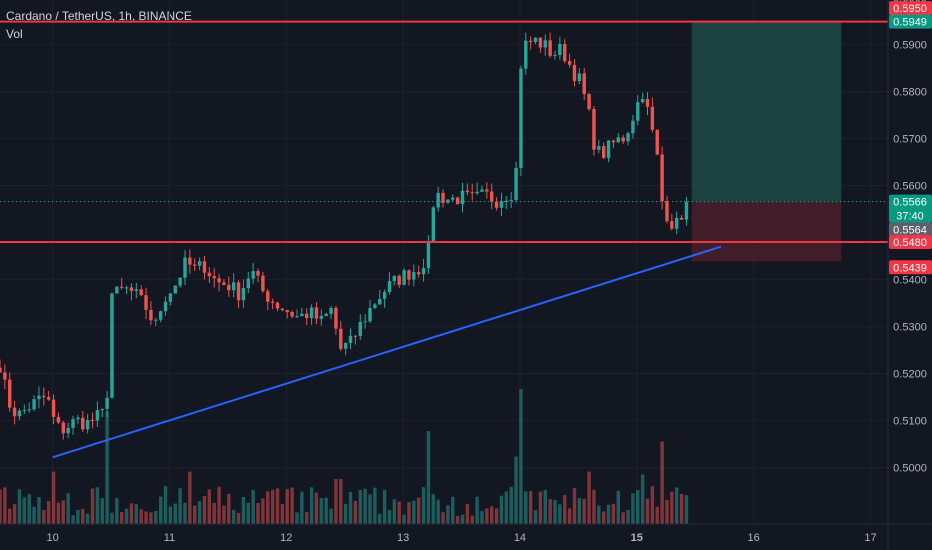 Image resolution: width=932 pixels, height=550 pixels. What do you see at coordinates (870, 538) in the screenshot?
I see `x-tick-label: 17` at bounding box center [870, 538].